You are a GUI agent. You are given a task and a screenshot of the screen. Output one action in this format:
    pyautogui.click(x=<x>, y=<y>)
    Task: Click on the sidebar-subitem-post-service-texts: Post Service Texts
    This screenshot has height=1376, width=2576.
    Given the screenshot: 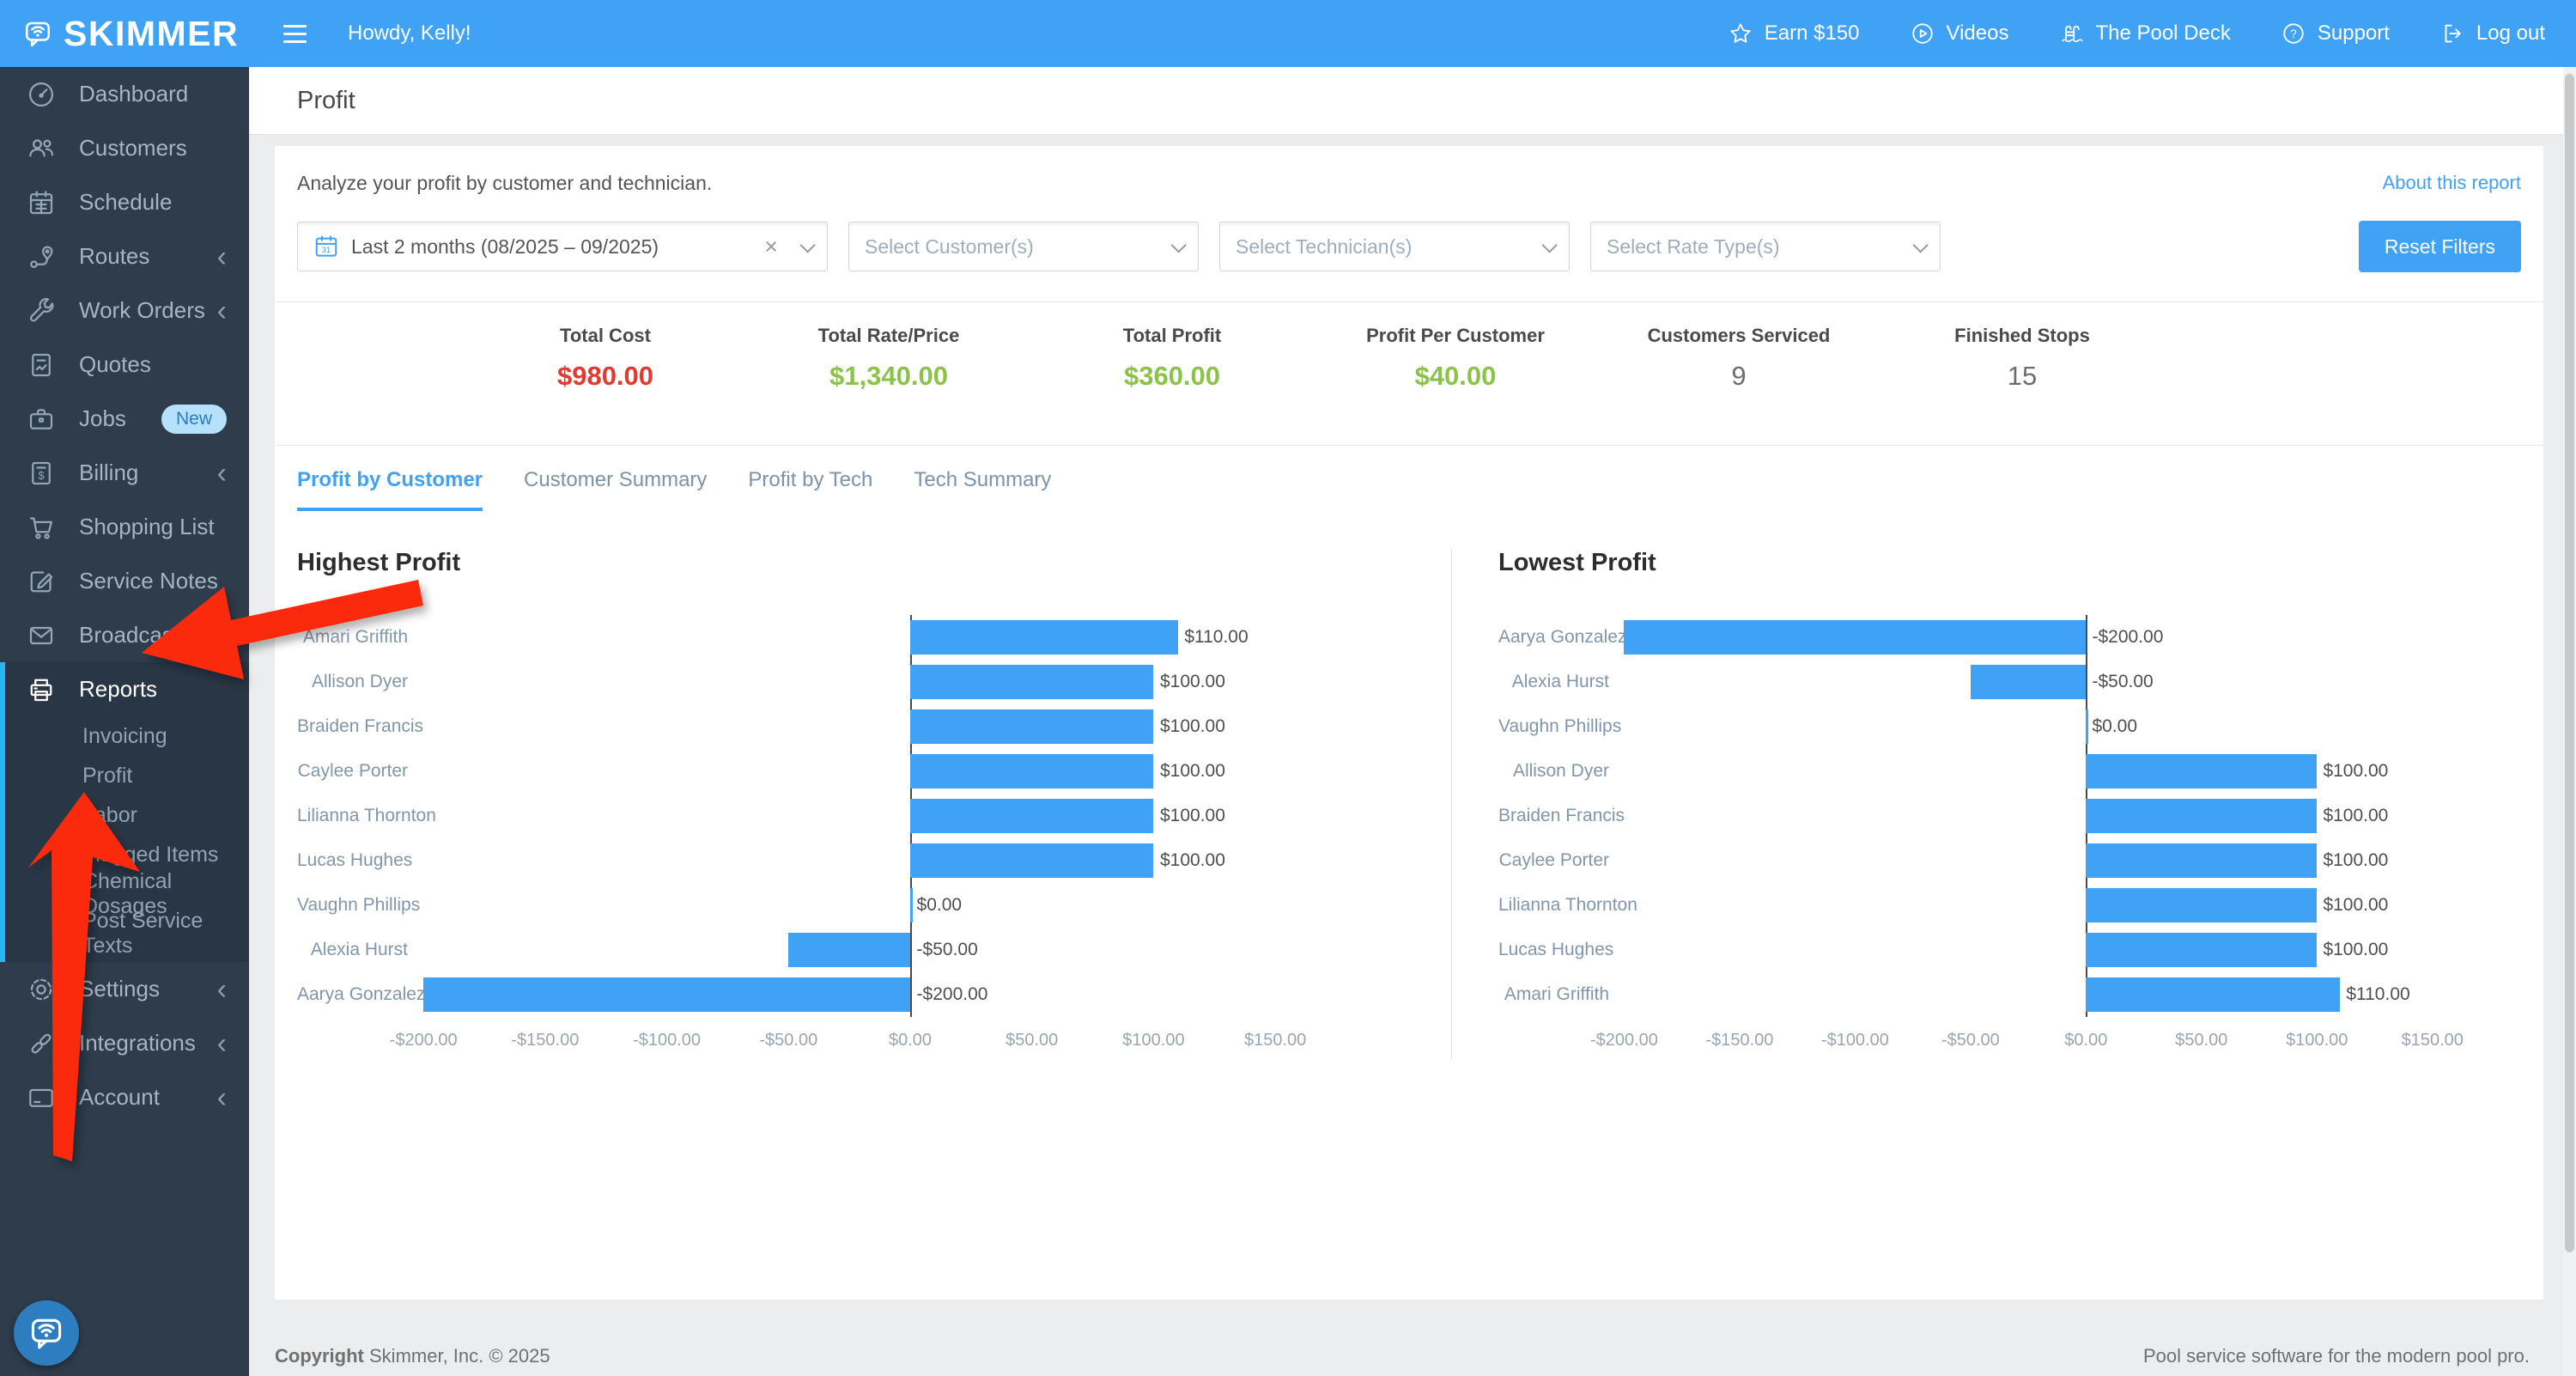 What is the action you would take?
    pyautogui.click(x=143, y=933)
    